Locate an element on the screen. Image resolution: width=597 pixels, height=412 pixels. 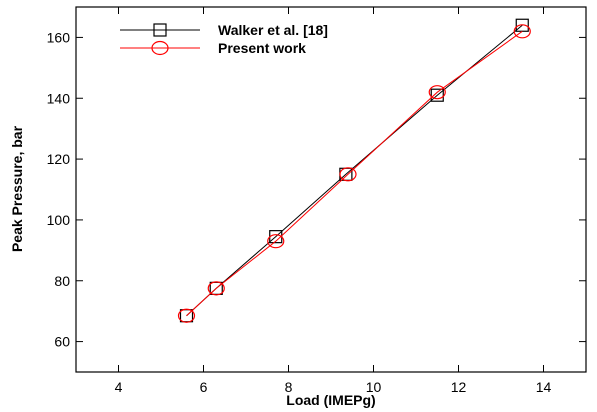
y-axis-title: Peak Pressure, bar is located at coordinates (17, 188).